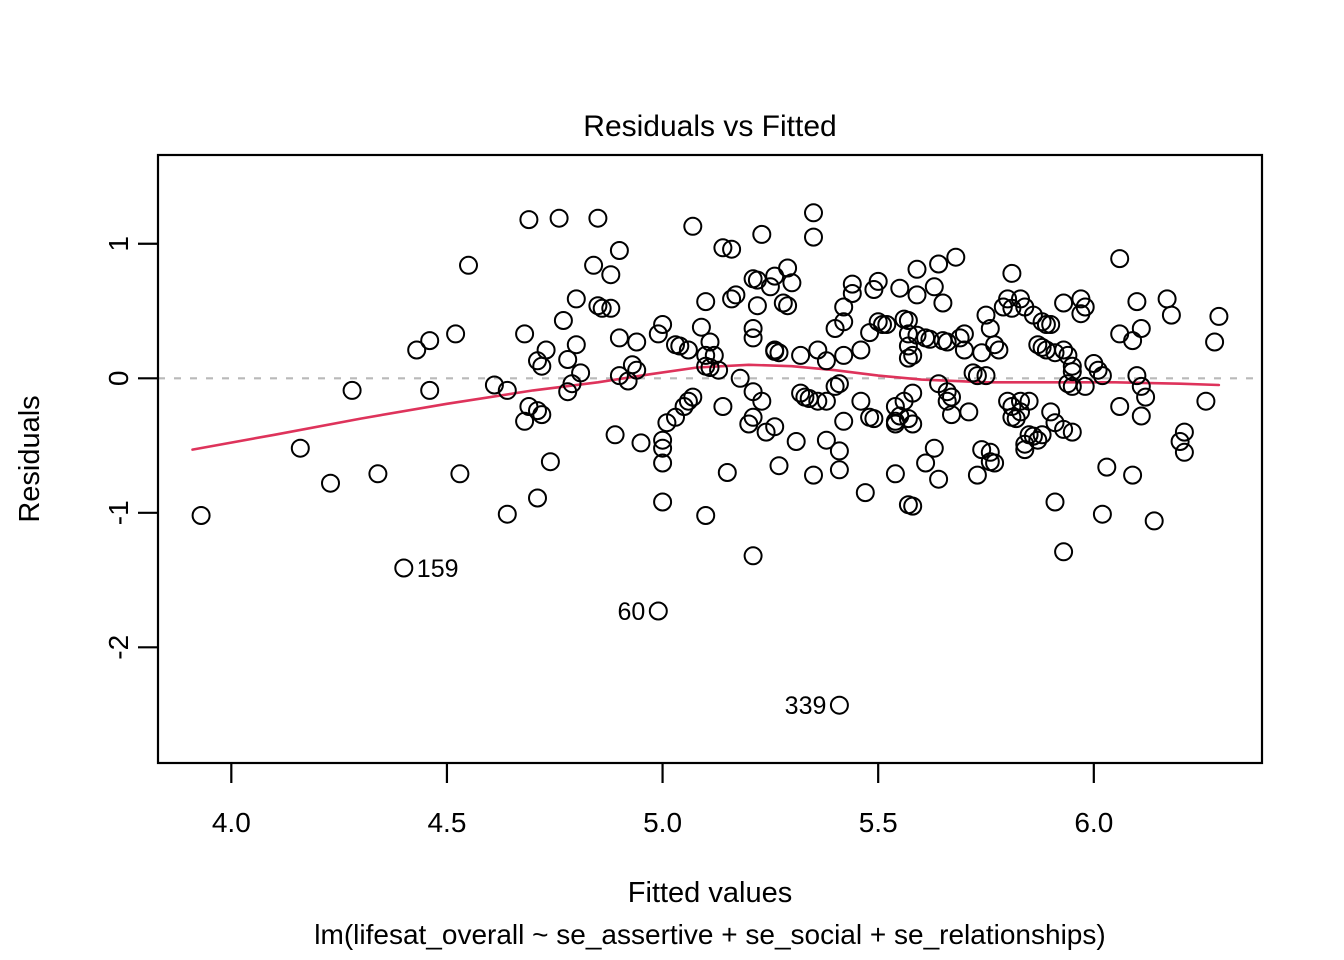 The image size is (1344, 960). I want to click on y-axis-title: Residuals, so click(30, 459).